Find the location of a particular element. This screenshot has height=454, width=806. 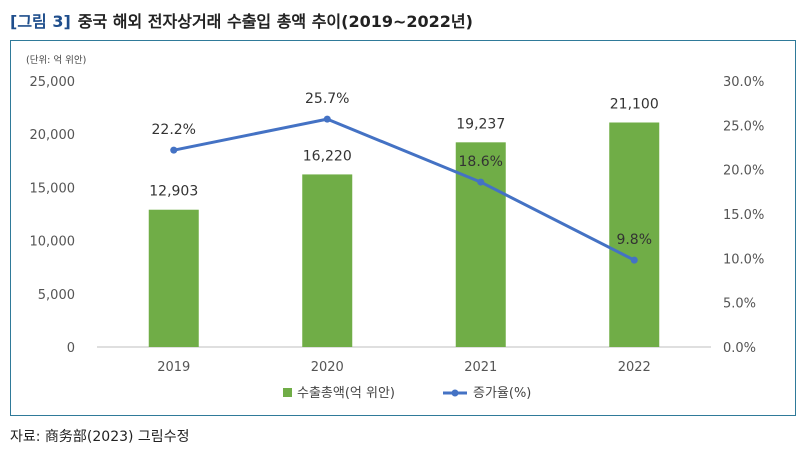

figure-label: [그림 3] is located at coordinates (40, 21).